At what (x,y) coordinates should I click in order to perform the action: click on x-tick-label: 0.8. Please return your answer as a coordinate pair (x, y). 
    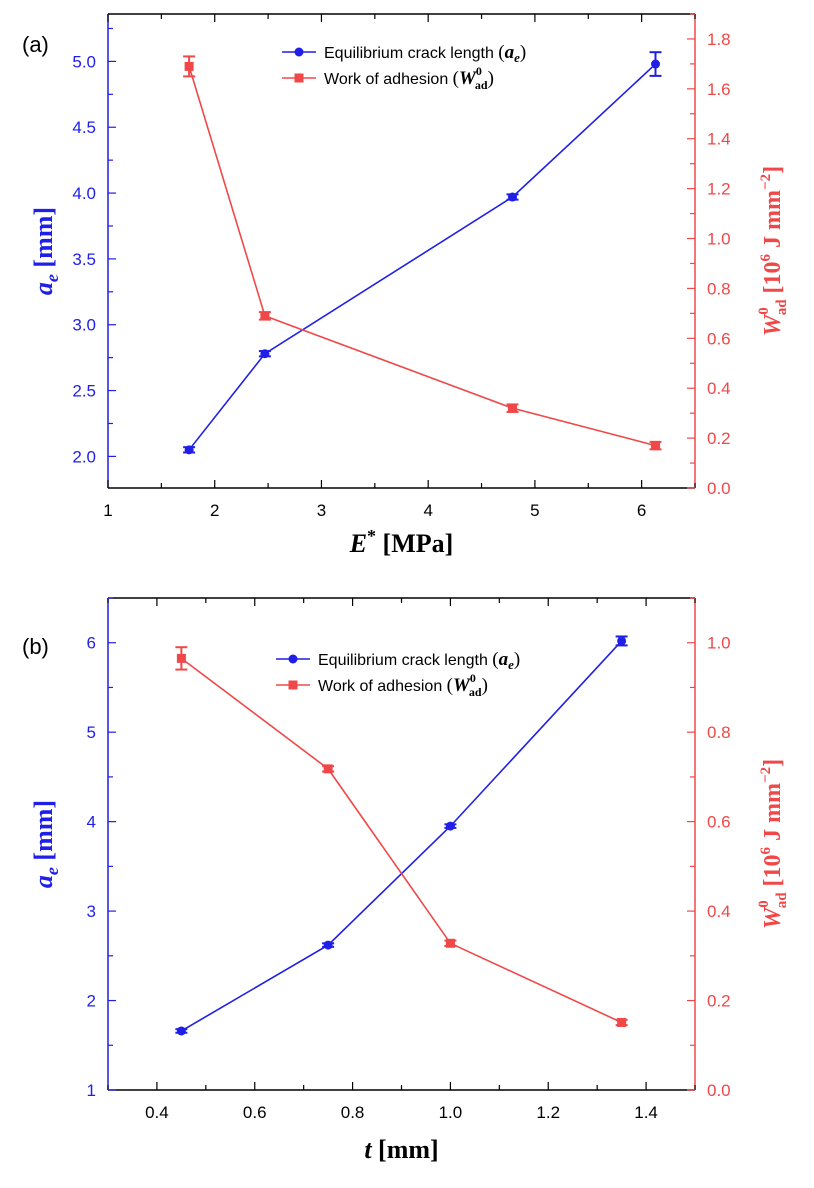
    Looking at the image, I should click on (353, 1112).